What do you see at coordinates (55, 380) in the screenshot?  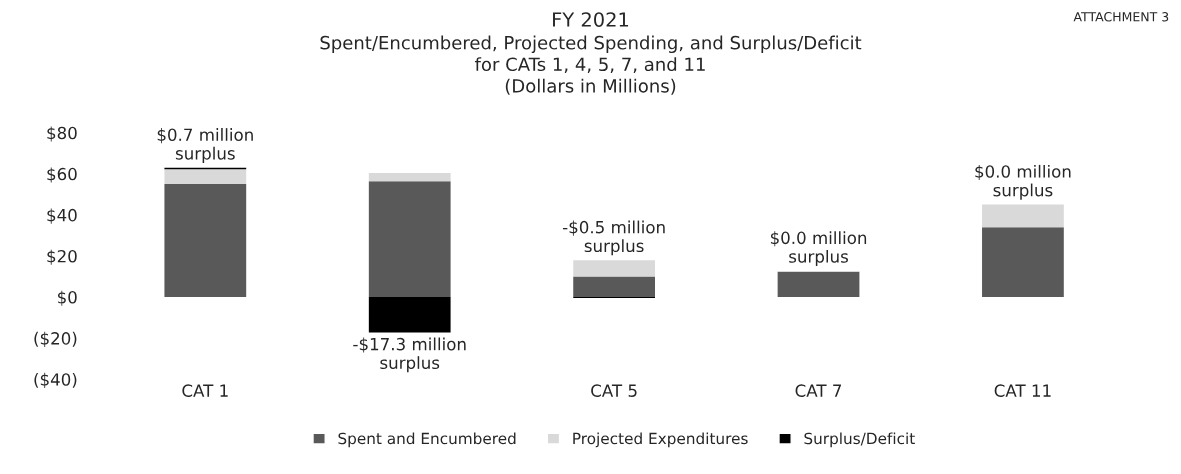 I see `y-tick-label: ($40)` at bounding box center [55, 380].